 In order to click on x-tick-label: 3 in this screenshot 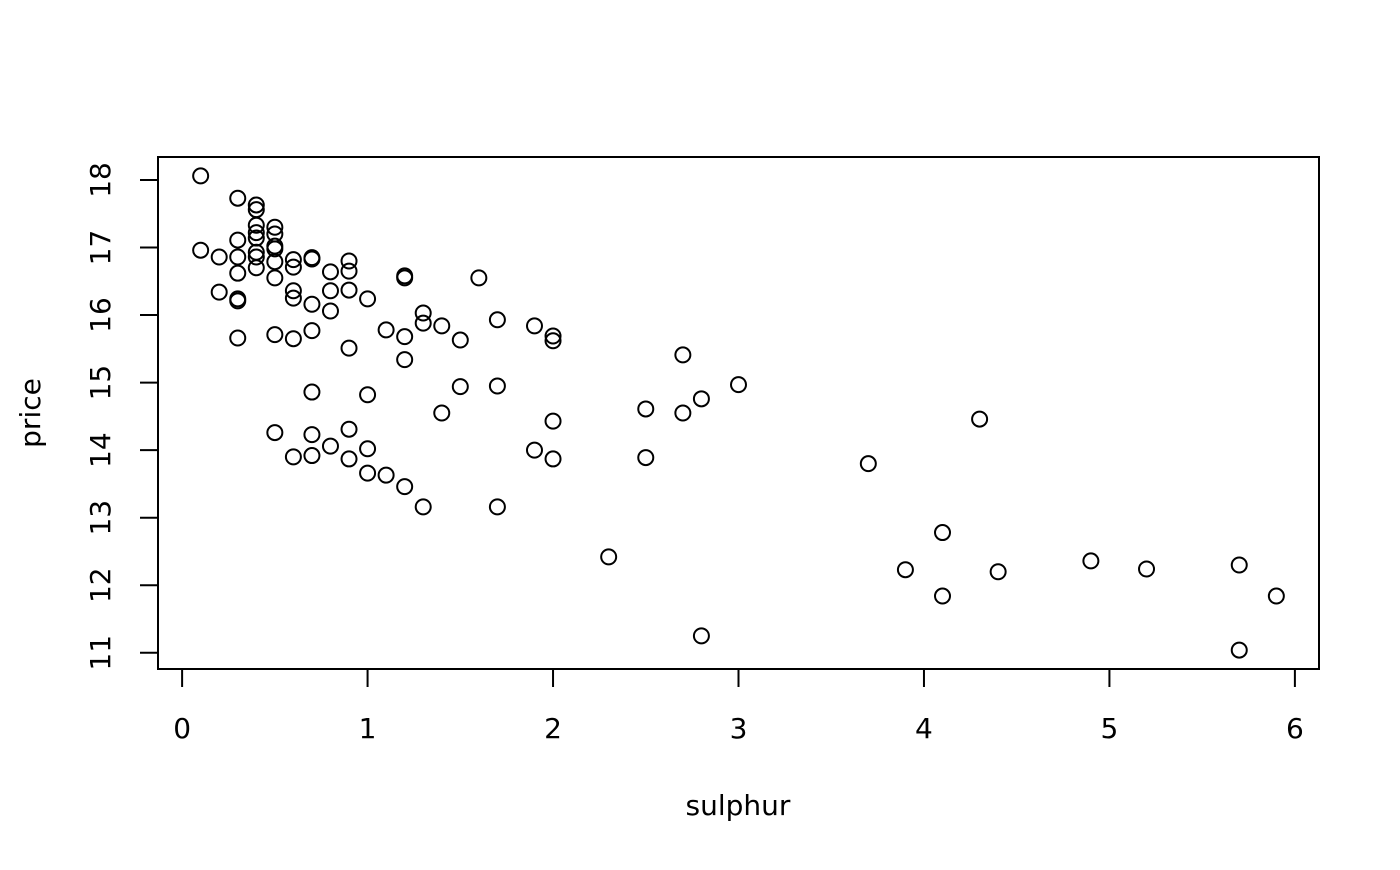, I will do `click(739, 728)`.